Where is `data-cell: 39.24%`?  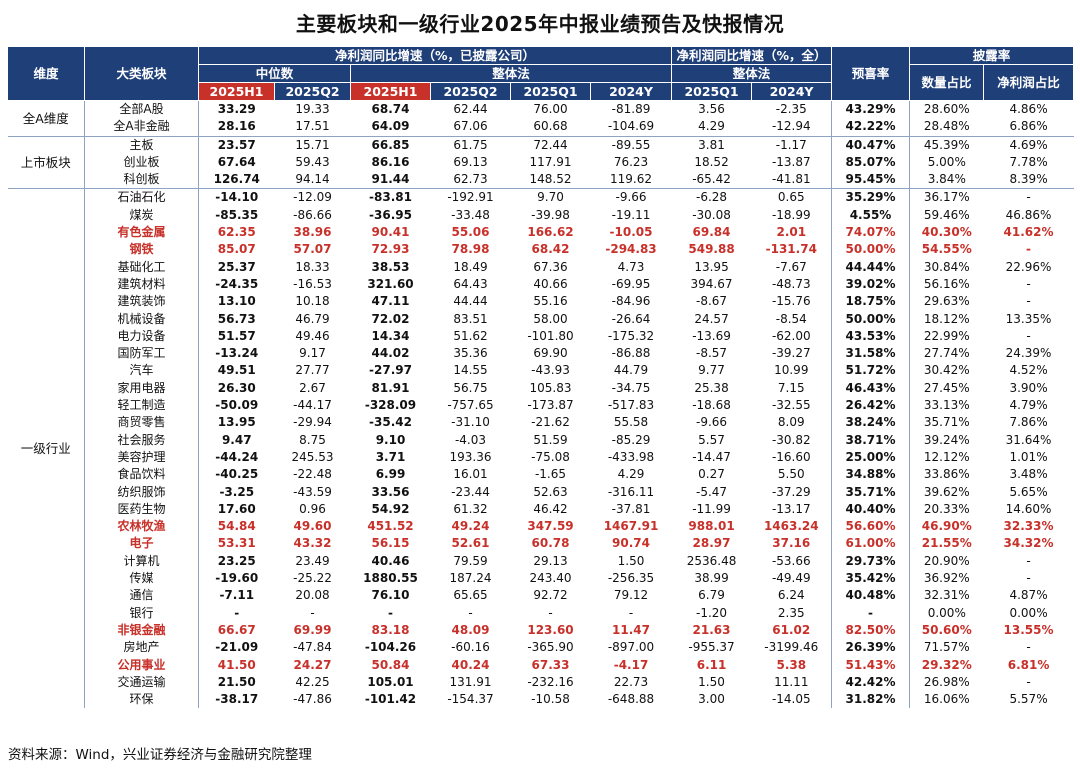
data-cell: 39.24% is located at coordinates (946, 439).